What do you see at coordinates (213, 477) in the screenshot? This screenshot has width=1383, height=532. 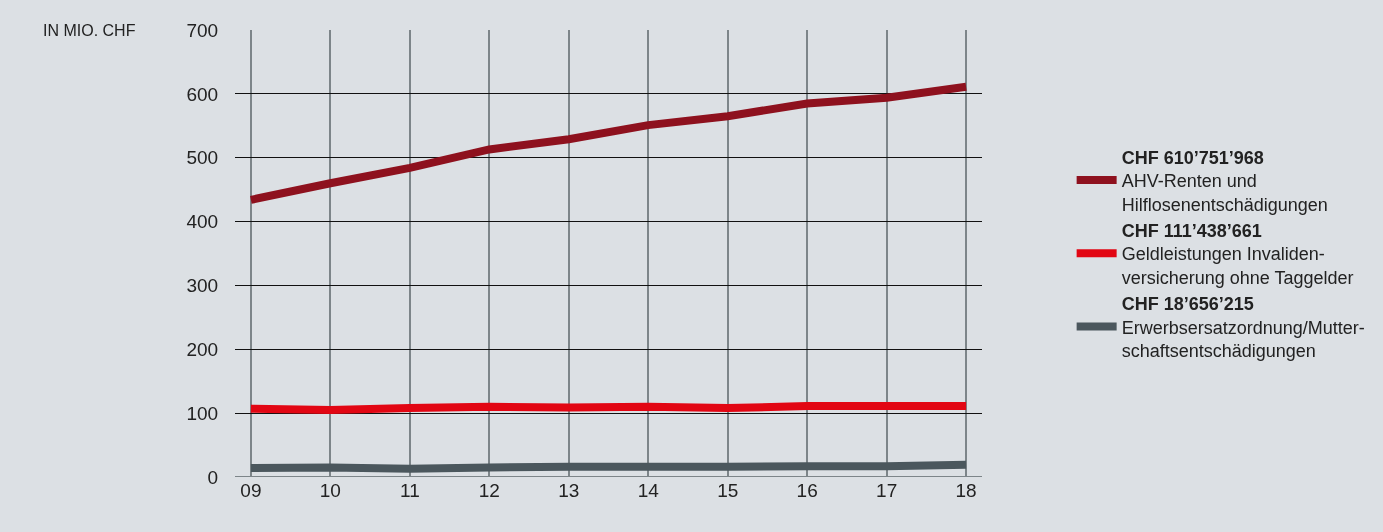 I see `y-tick-label: 0` at bounding box center [213, 477].